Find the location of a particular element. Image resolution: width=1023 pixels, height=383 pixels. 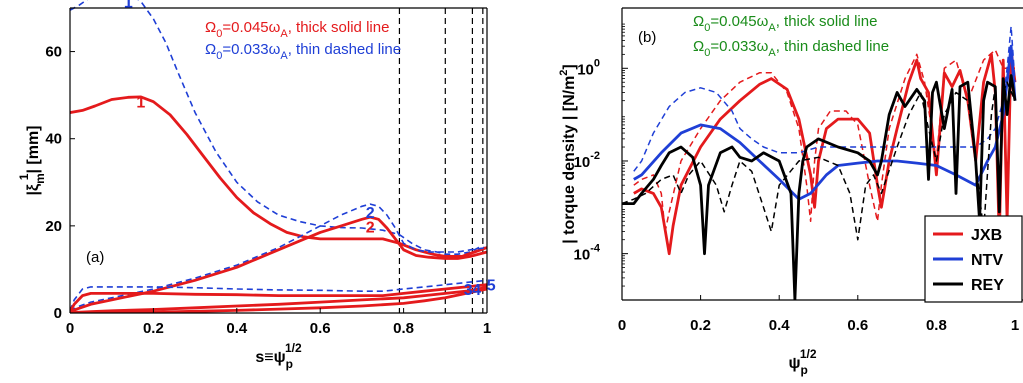

y-tick-label-b: 10⁰ is located at coordinates (588, 67).